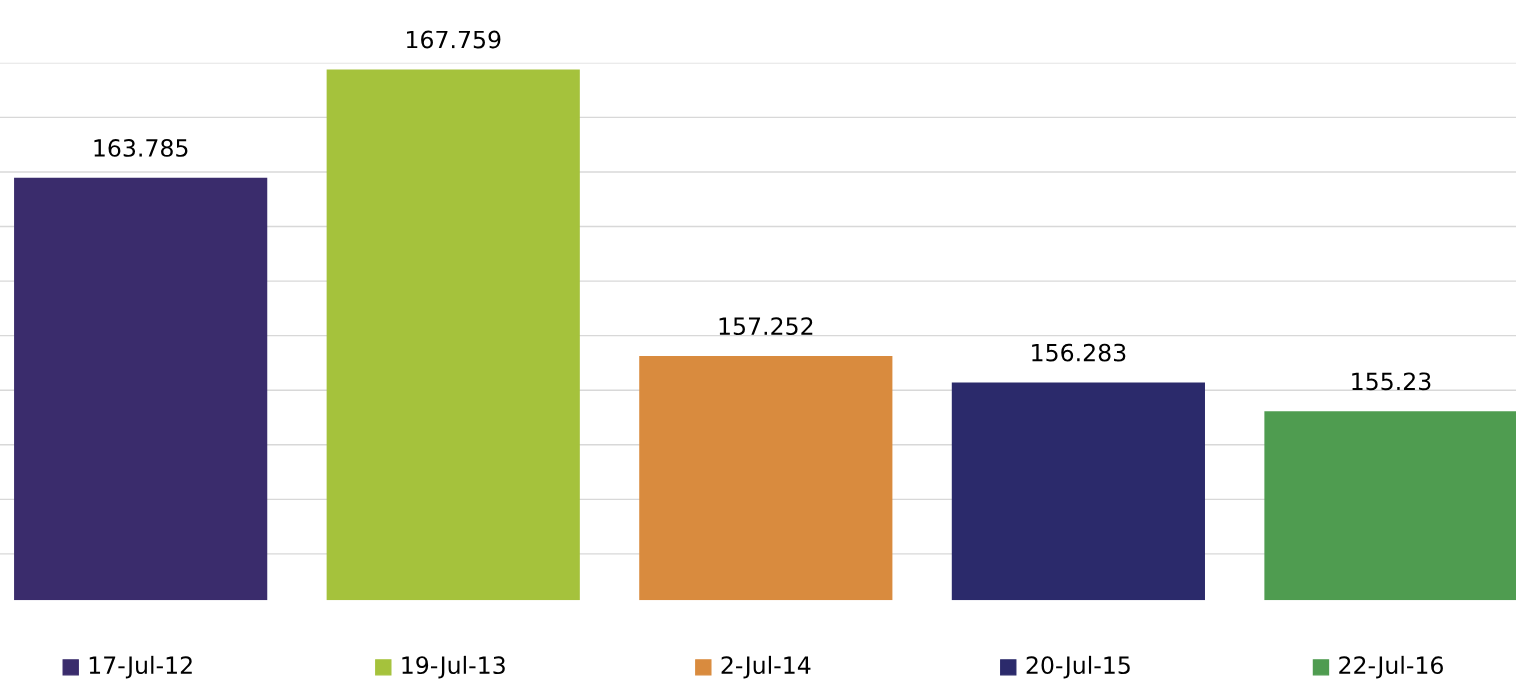 This screenshot has width=1516, height=698. Describe the element at coordinates (453, 667) in the screenshot. I see `x-tick-label: 19-Jul-13` at that location.